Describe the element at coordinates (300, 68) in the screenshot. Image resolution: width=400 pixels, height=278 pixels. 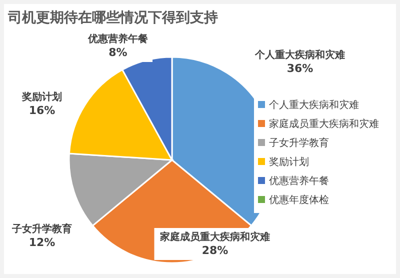
I see `data-label: 36%` at that location.